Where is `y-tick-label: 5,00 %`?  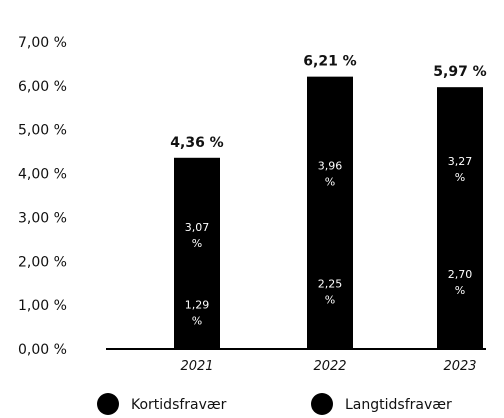
y-tick-label: 5,00 % is located at coordinates (42, 131).